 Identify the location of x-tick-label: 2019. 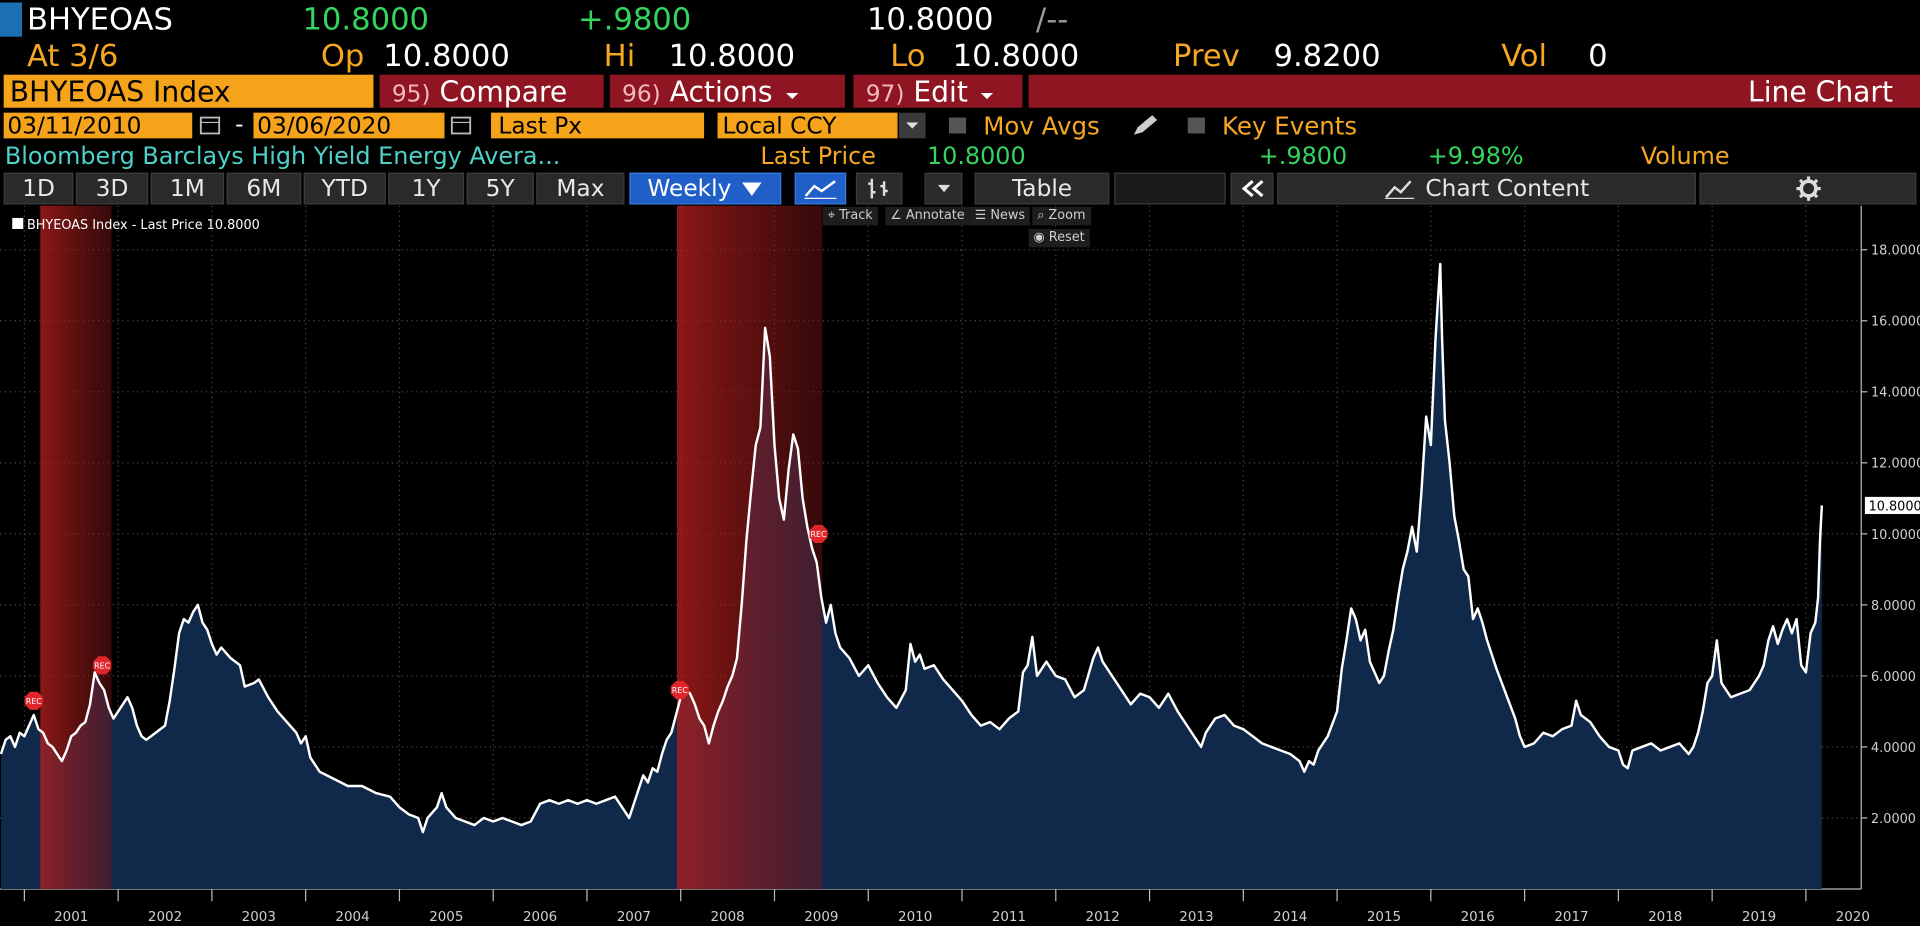
(1759, 917).